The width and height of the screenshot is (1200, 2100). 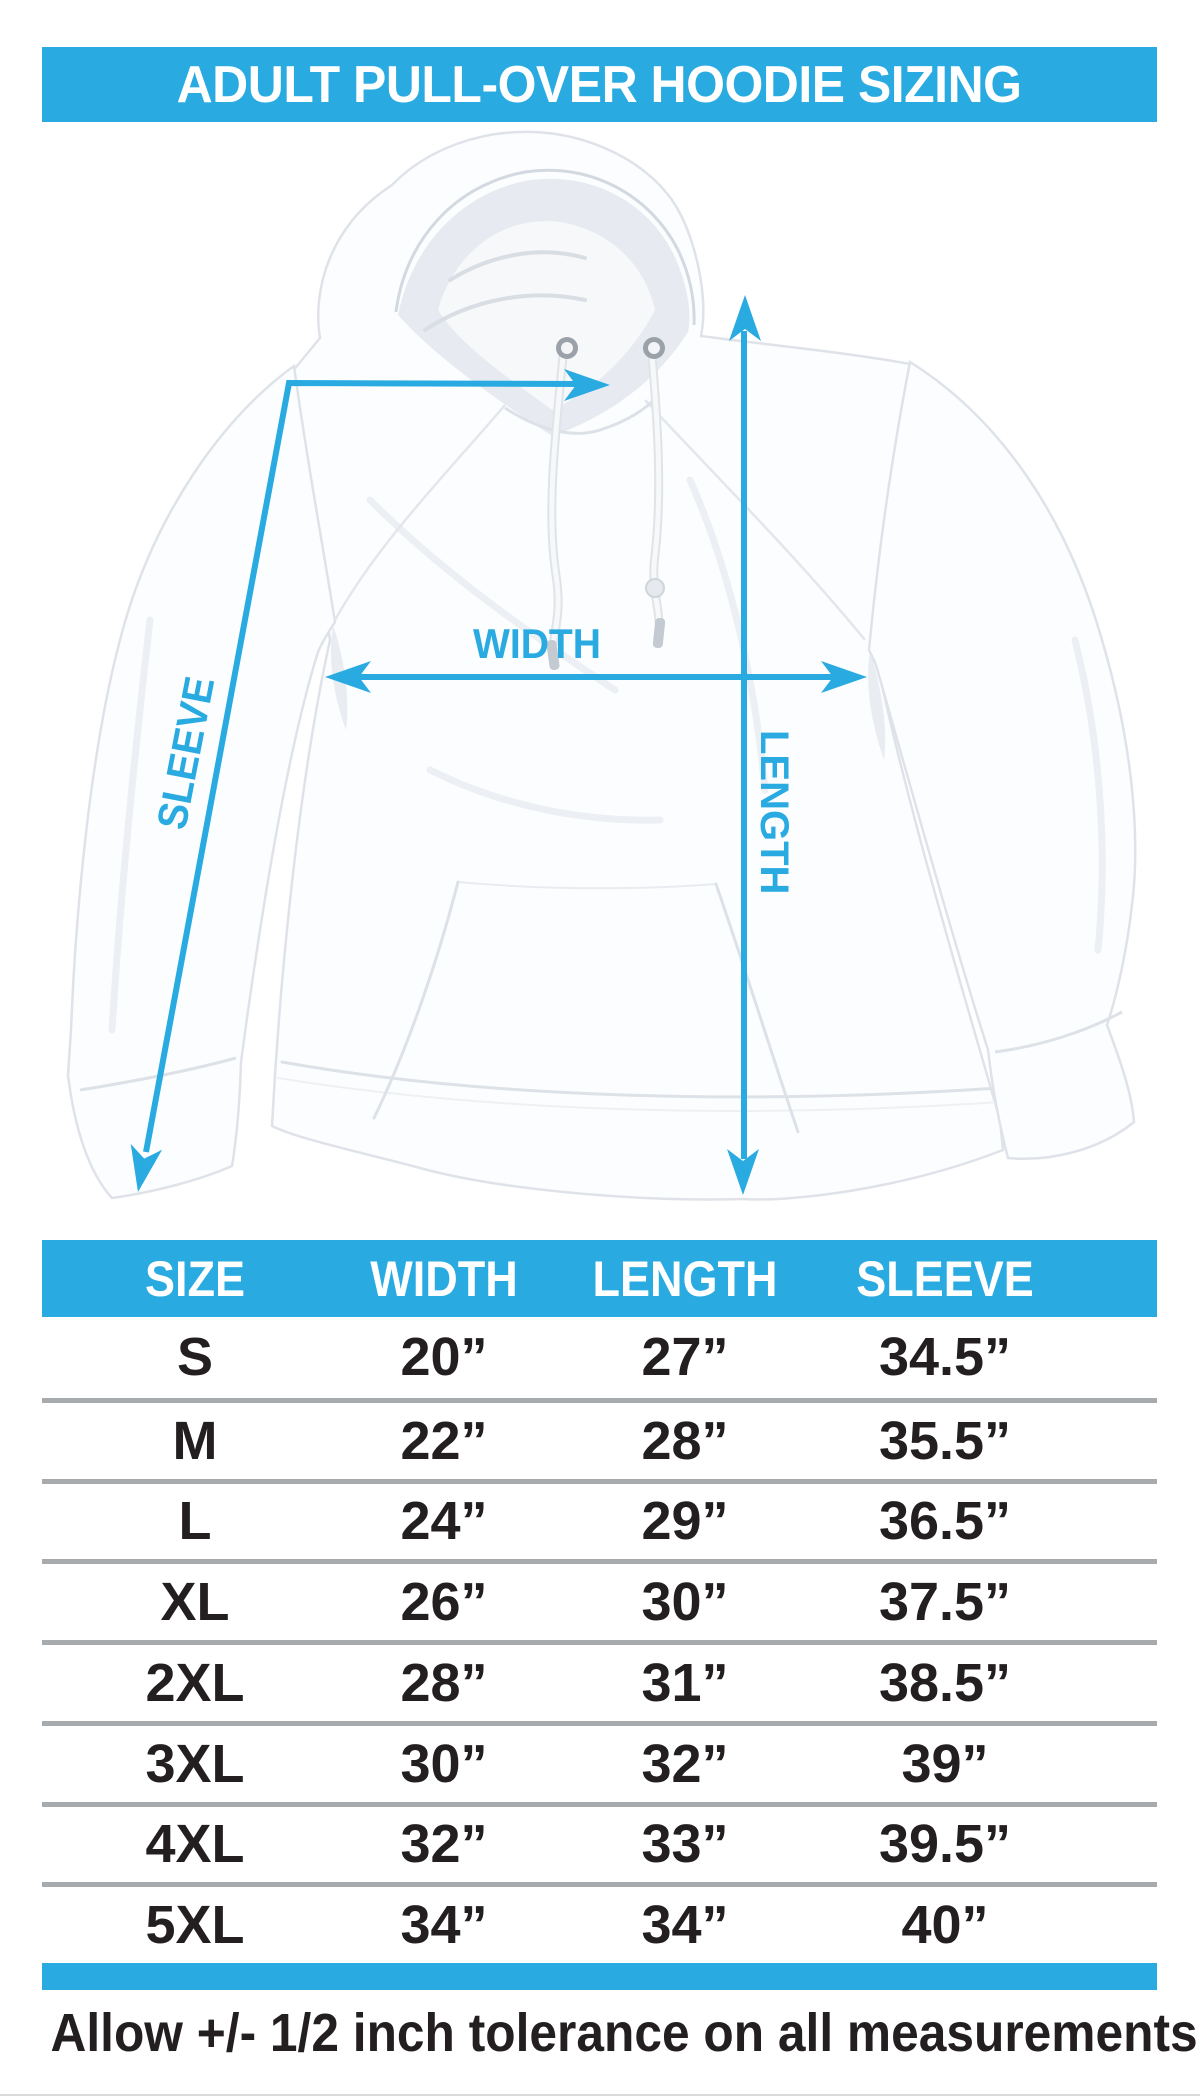 What do you see at coordinates (553, 655) in the screenshot?
I see `aglet-left` at bounding box center [553, 655].